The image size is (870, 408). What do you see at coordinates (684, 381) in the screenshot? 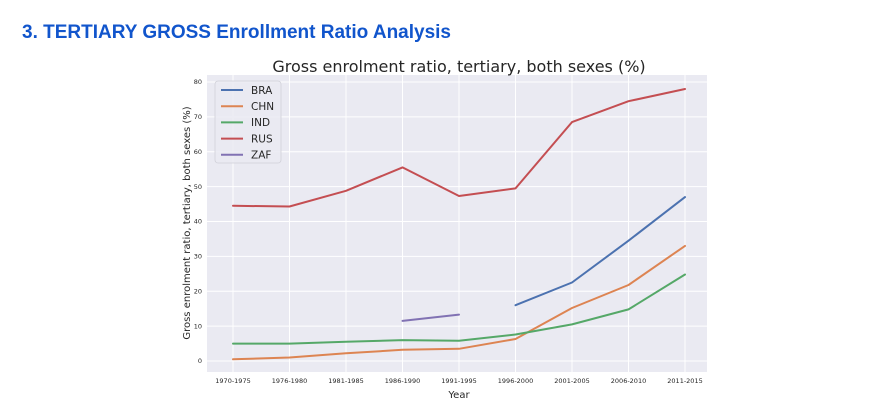
I see `x-tick-label: 2011-2015` at bounding box center [684, 381].